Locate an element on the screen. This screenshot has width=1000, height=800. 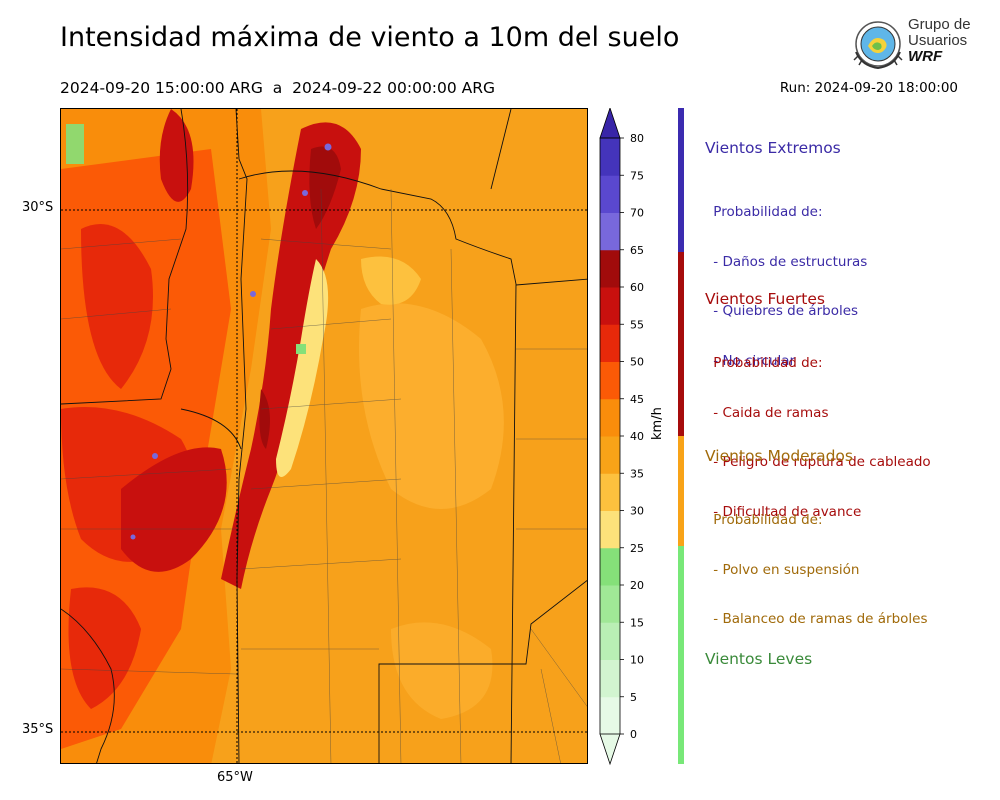
lon-label-65w: 65°W is located at coordinates (235, 777).